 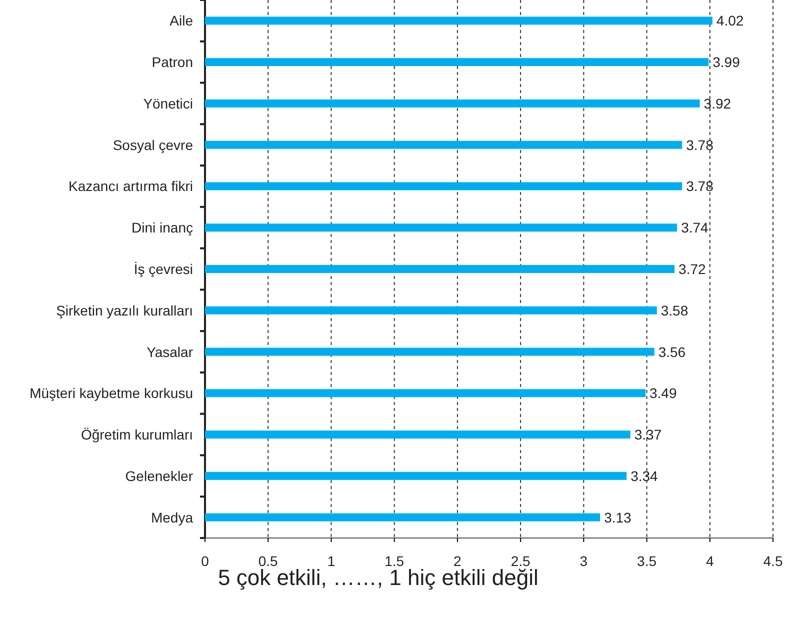 What do you see at coordinates (584, 560) in the screenshot?
I see `x-tick-label: 3` at bounding box center [584, 560].